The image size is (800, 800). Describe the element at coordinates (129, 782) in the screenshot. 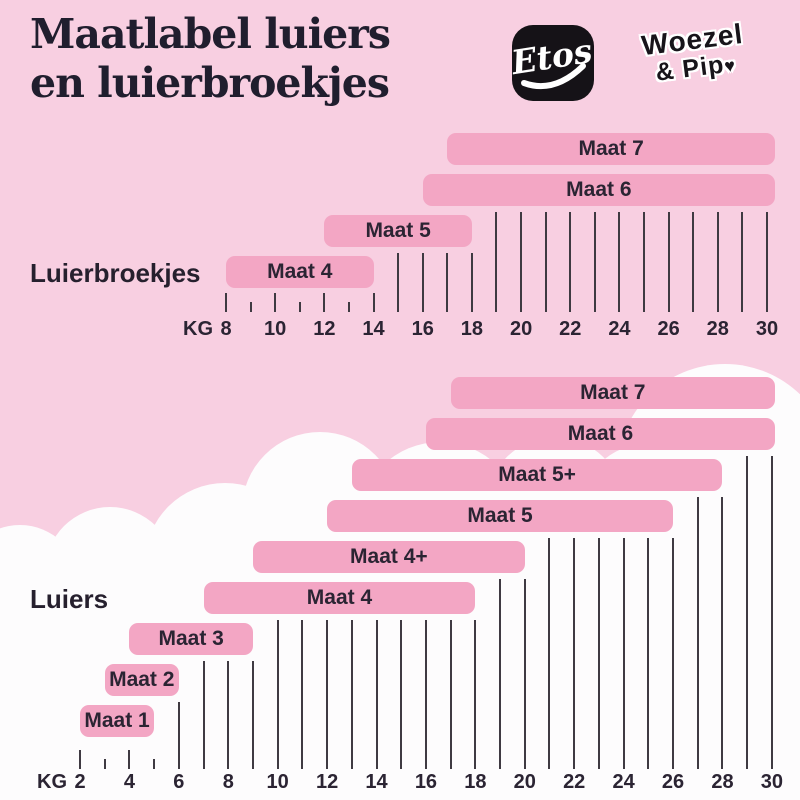

I see `axis-tick-label: 4` at that location.